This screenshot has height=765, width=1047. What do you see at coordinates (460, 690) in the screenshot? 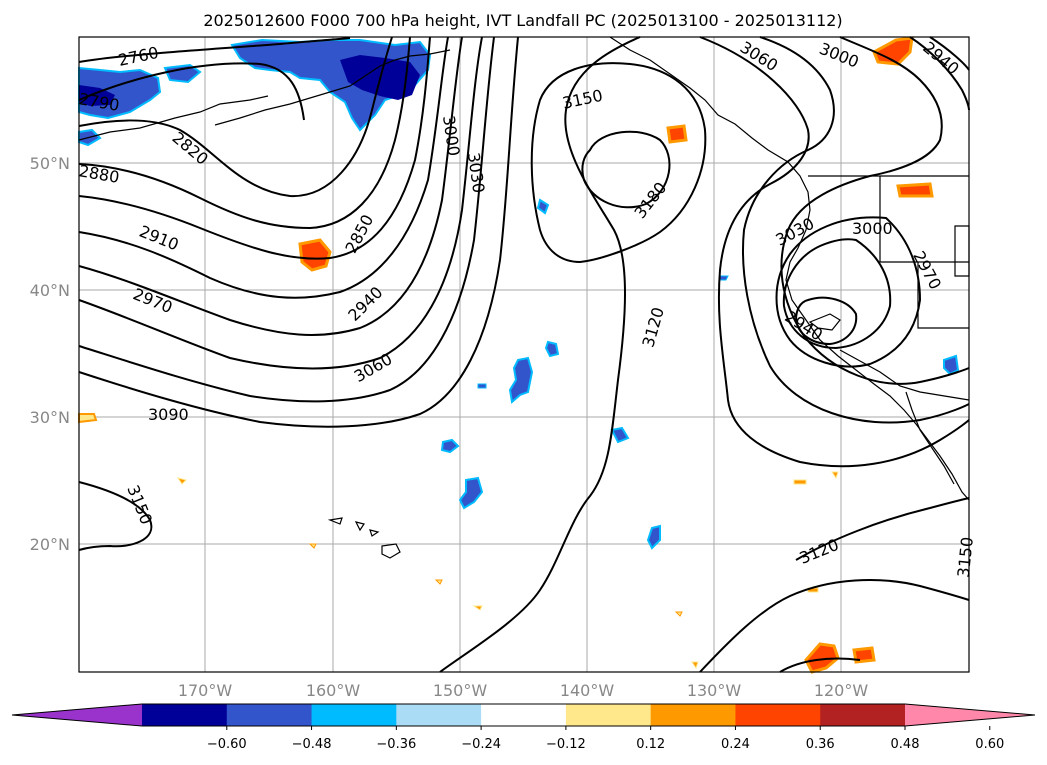
I see `lon-label: 150°W` at bounding box center [460, 690].